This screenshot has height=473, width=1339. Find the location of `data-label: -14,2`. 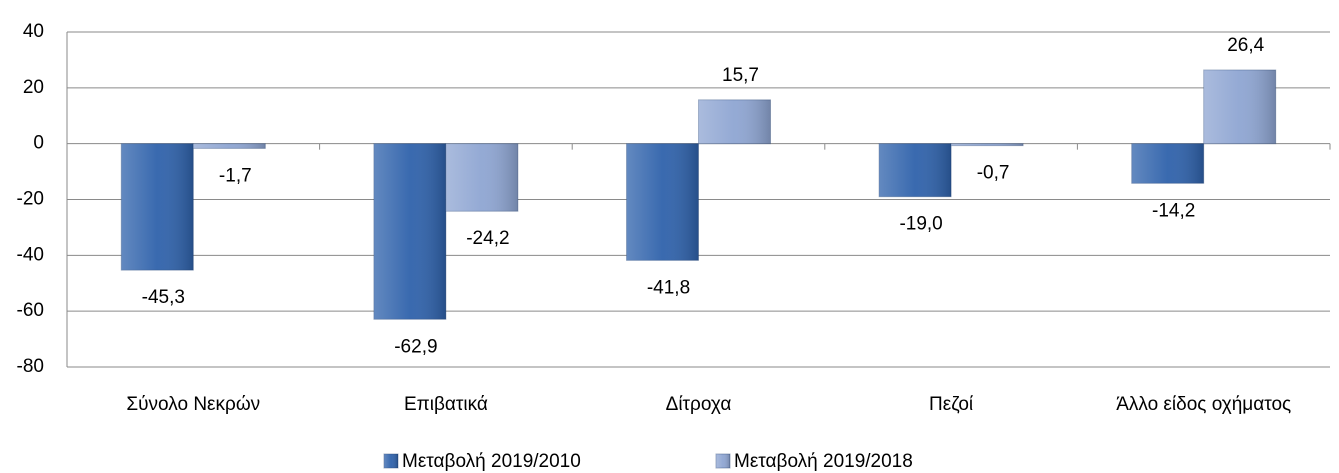

data-label: -14,2 is located at coordinates (1173, 210).